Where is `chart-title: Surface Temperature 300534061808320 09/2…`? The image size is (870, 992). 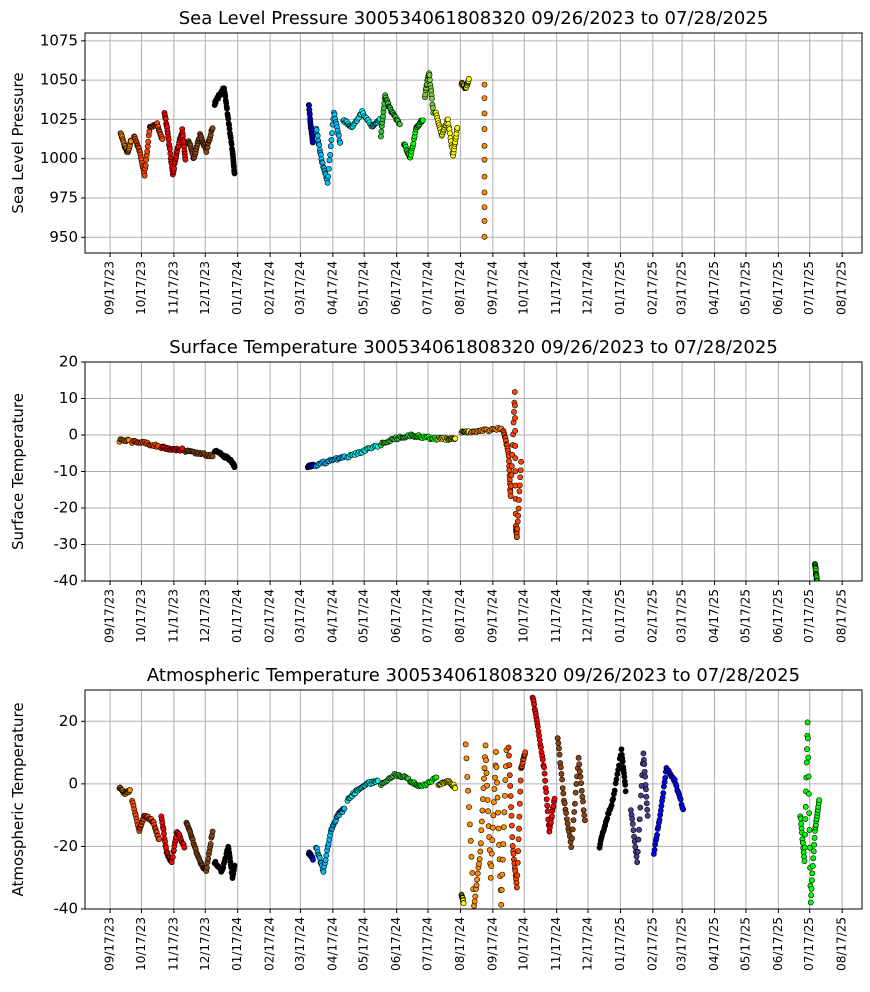 chart-title: Surface Temperature 300534061808320 09/2… is located at coordinates (473, 347).